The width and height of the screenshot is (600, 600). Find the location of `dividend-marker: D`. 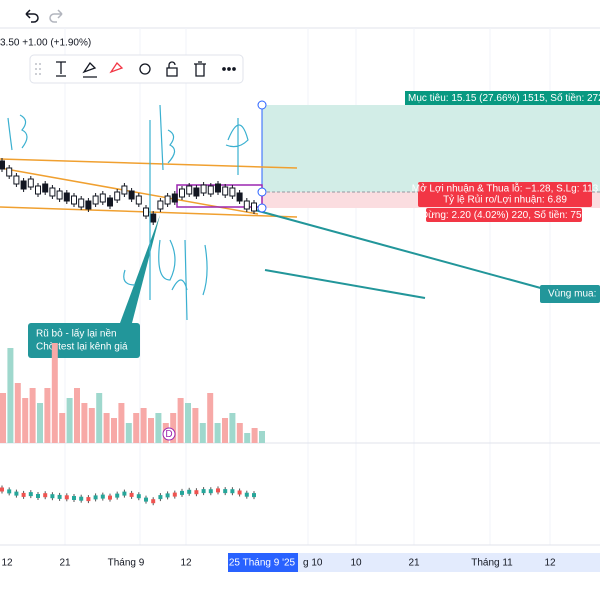

dividend-marker: D is located at coordinates (168, 434).